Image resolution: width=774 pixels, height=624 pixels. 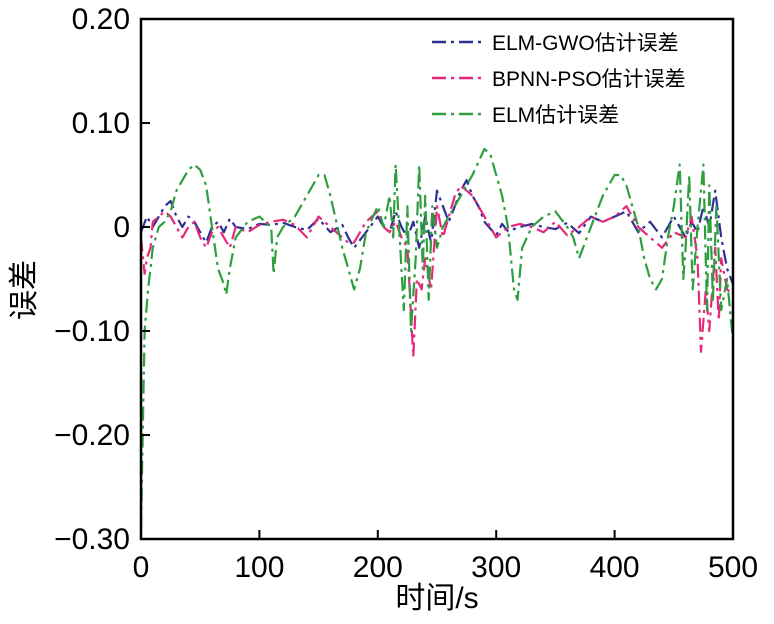 I want to click on x-tick-label: 0, so click(x=141, y=567).